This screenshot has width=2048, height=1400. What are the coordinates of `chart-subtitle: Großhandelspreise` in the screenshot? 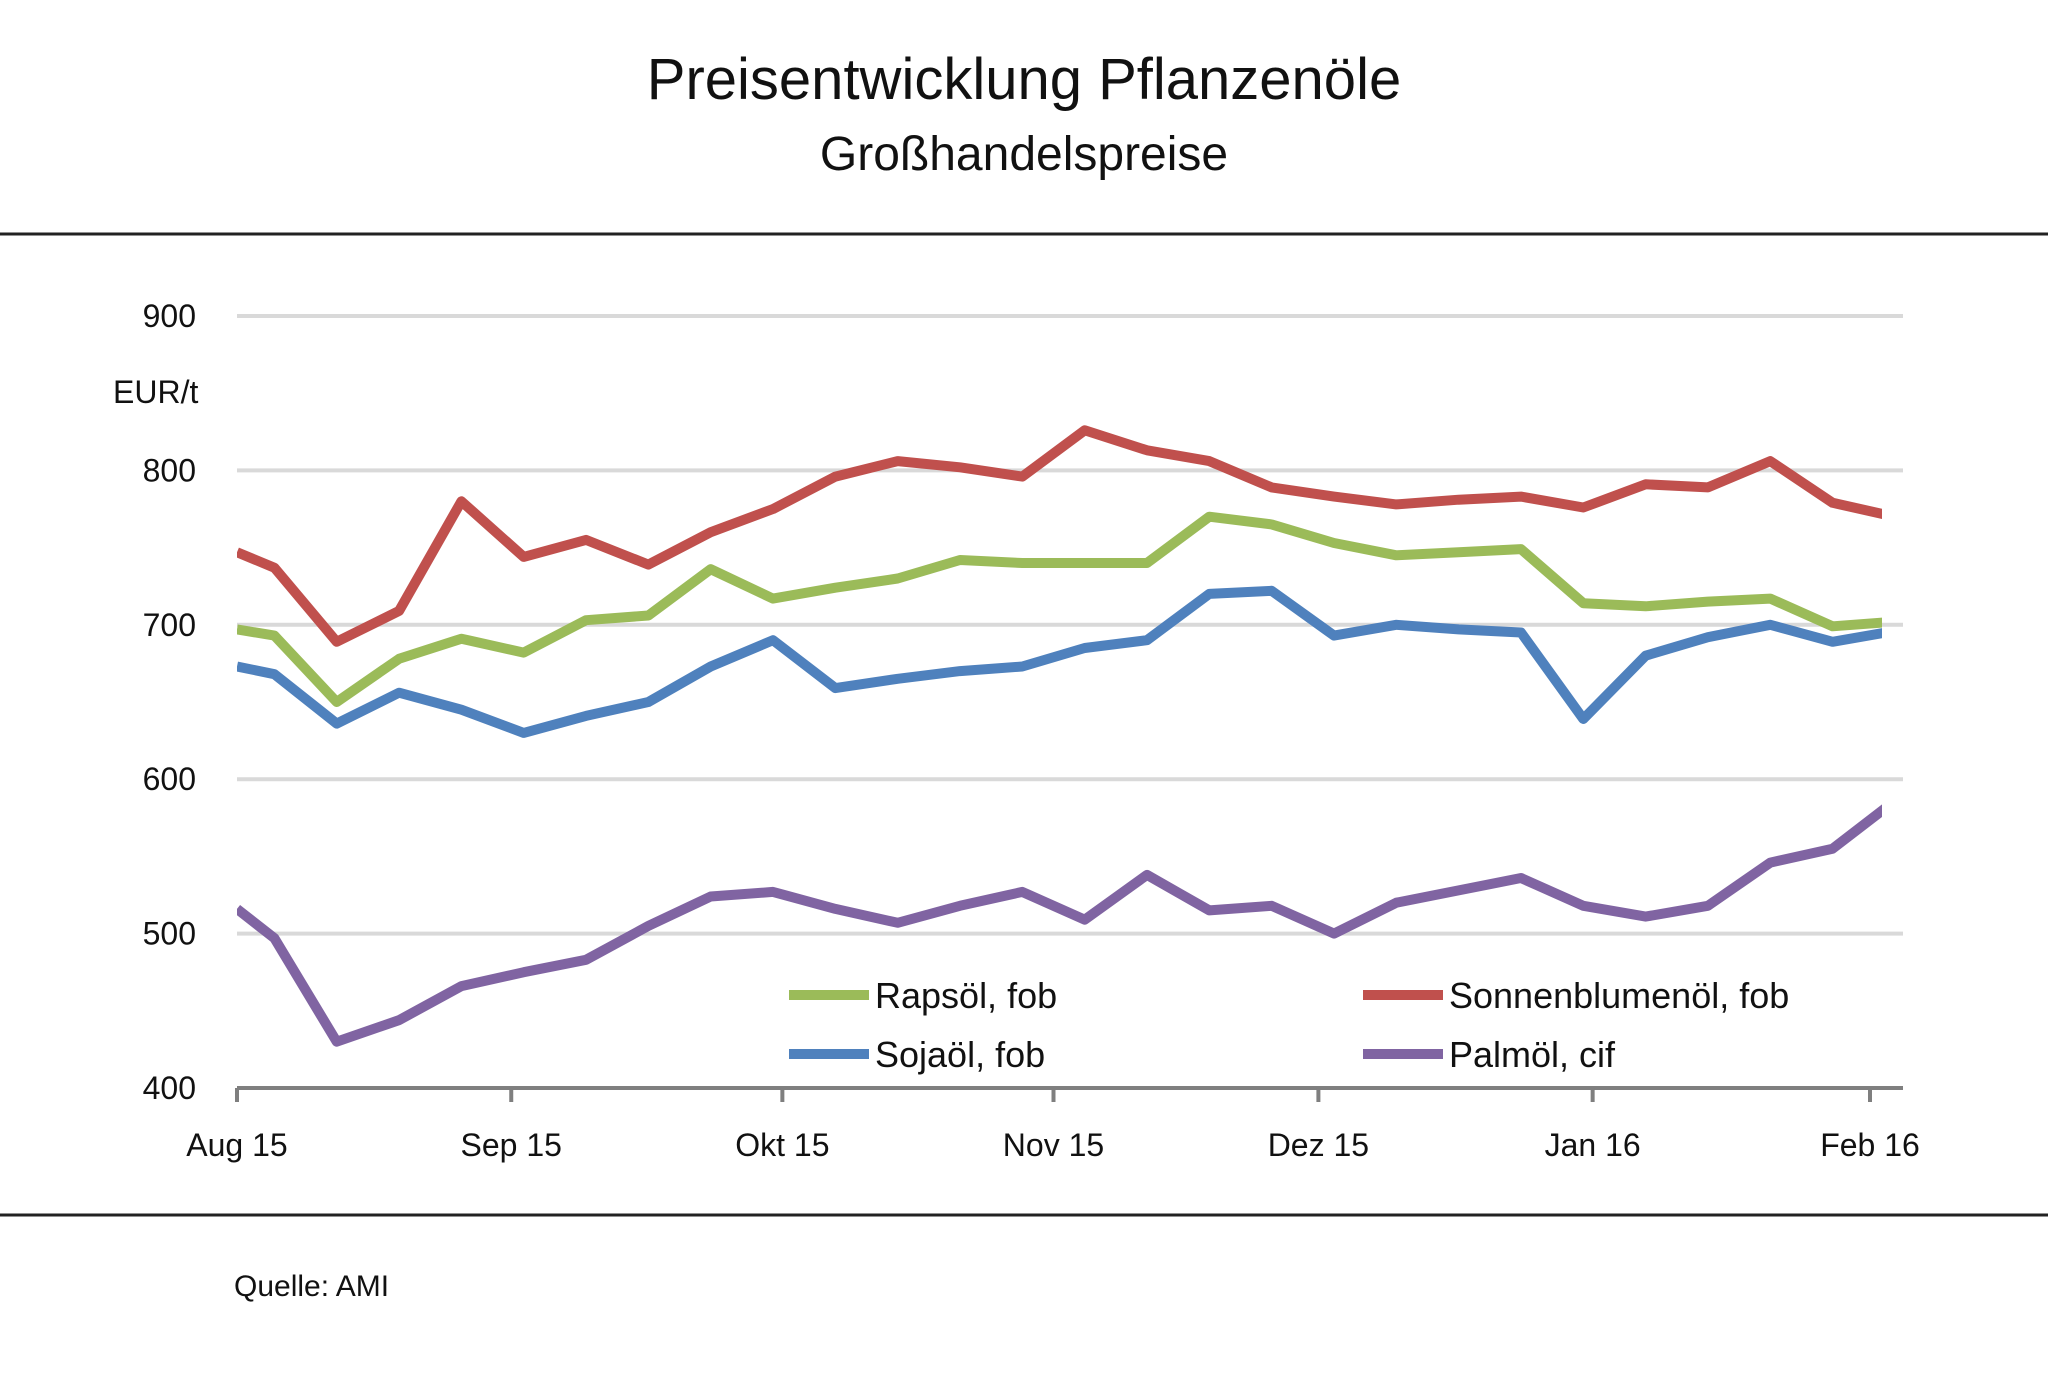 It's located at (1024, 154).